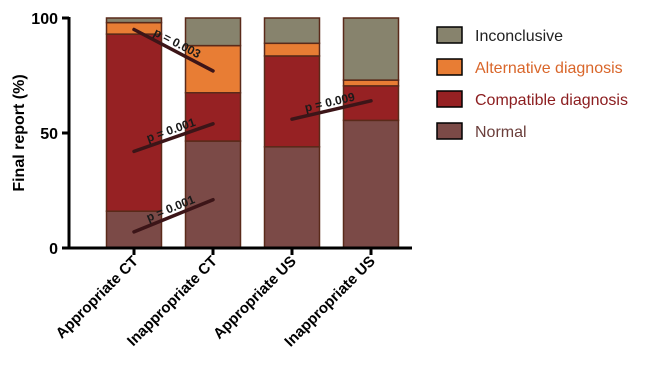  I want to click on legend-label: Compatible diagnosis, so click(551, 100).